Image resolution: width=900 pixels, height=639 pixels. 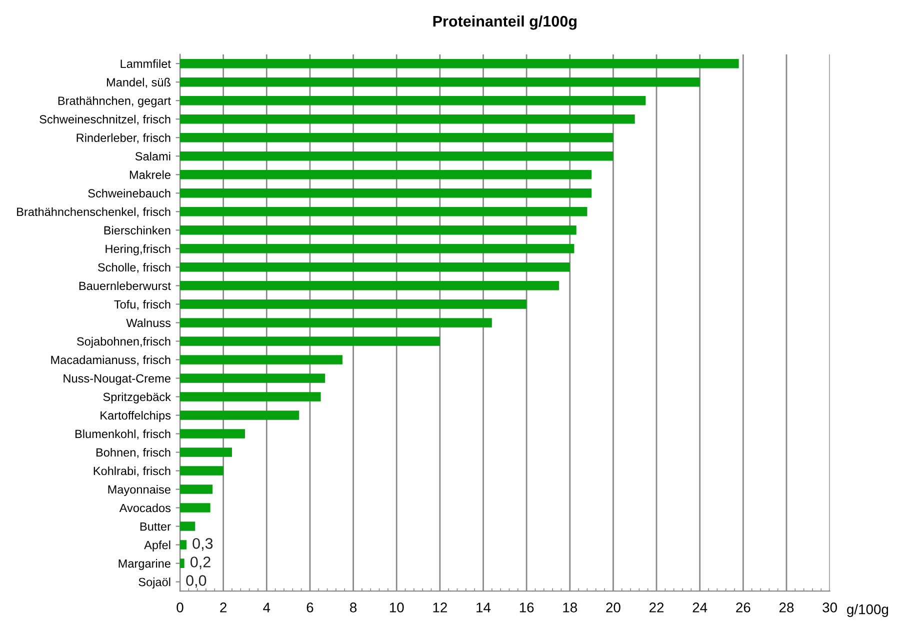 I want to click on y-tick-label: Macadamianuss, frisch, so click(x=110, y=360).